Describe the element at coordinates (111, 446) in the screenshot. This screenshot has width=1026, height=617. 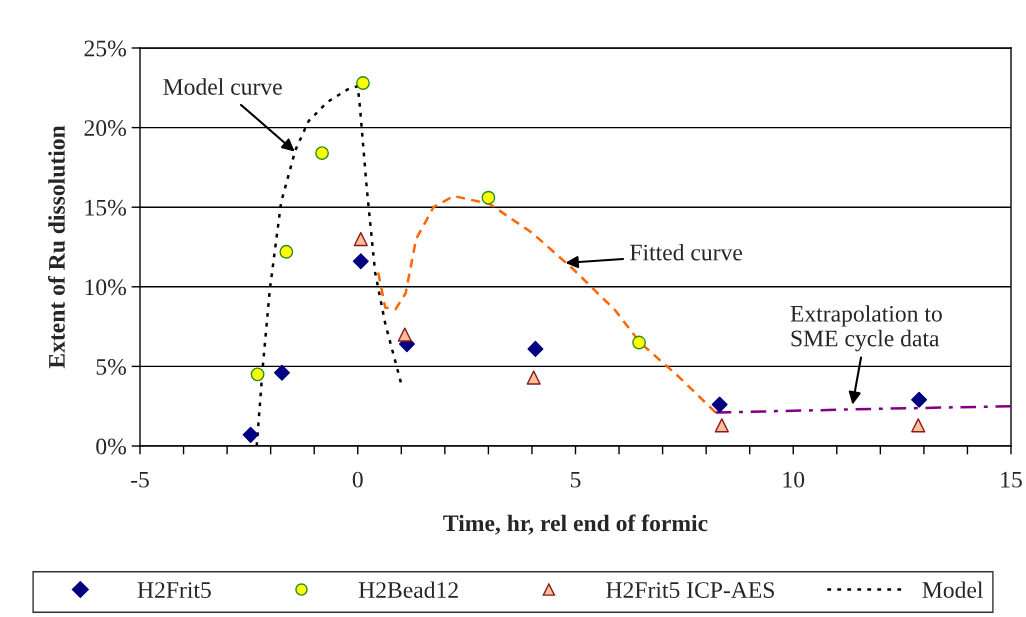
I see `y-tick-label: 0%` at that location.